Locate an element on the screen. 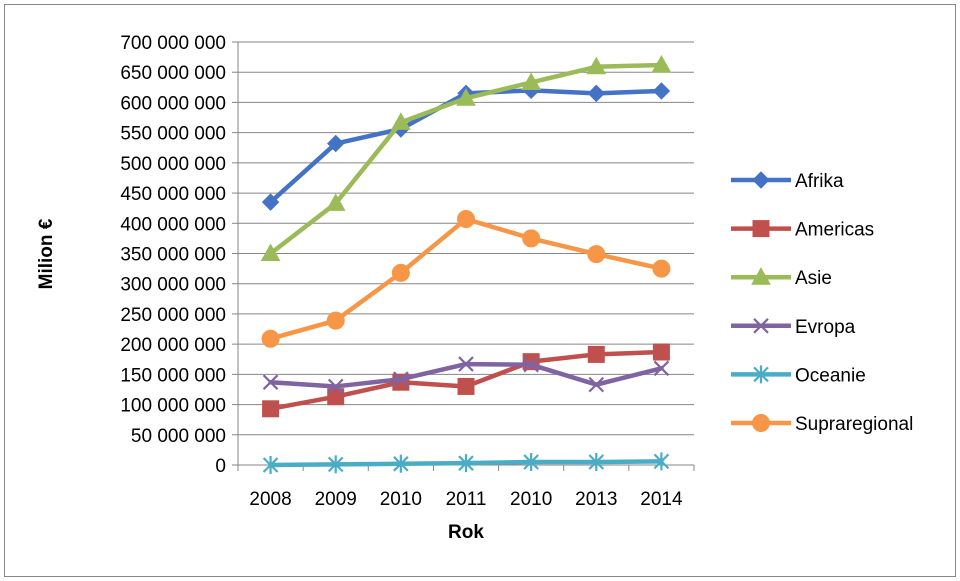 Image resolution: width=960 pixels, height=581 pixels. legend-item-asie: Asie is located at coordinates (781, 278).